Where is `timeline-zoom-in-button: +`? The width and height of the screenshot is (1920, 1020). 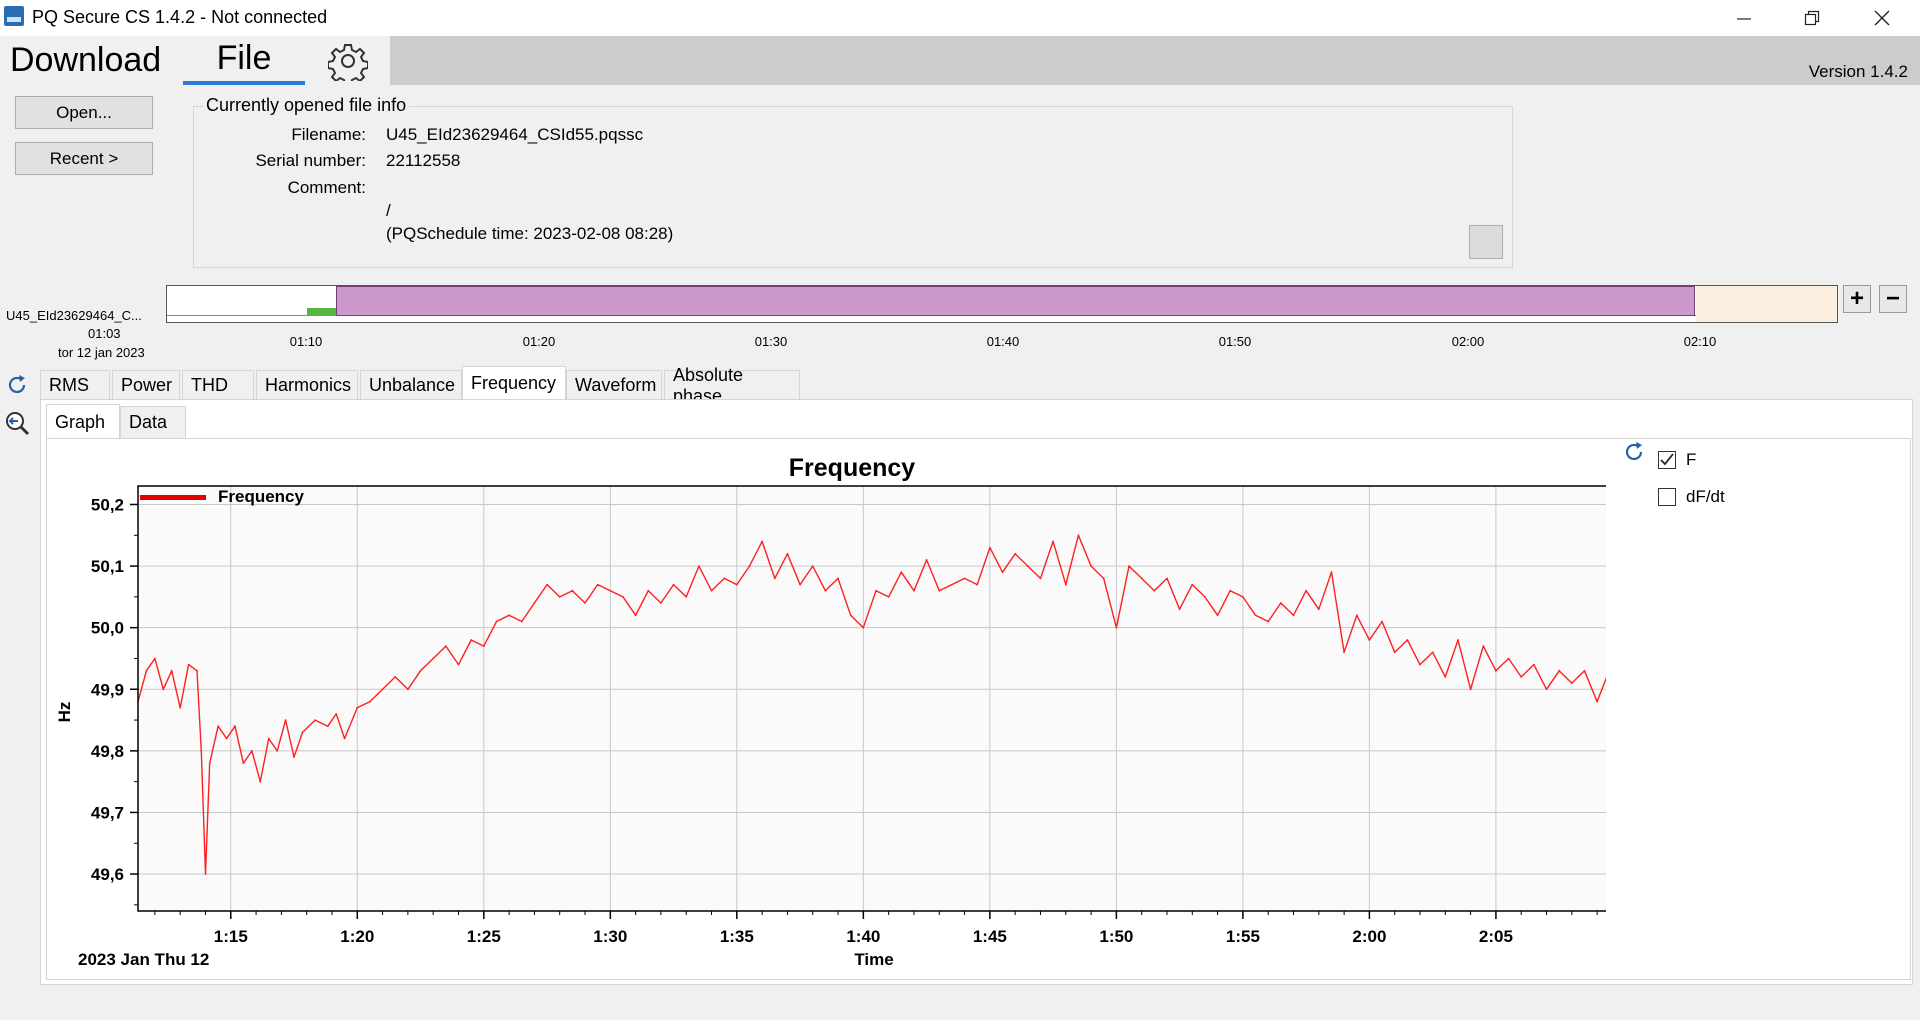 timeline-zoom-in-button: + is located at coordinates (1857, 299).